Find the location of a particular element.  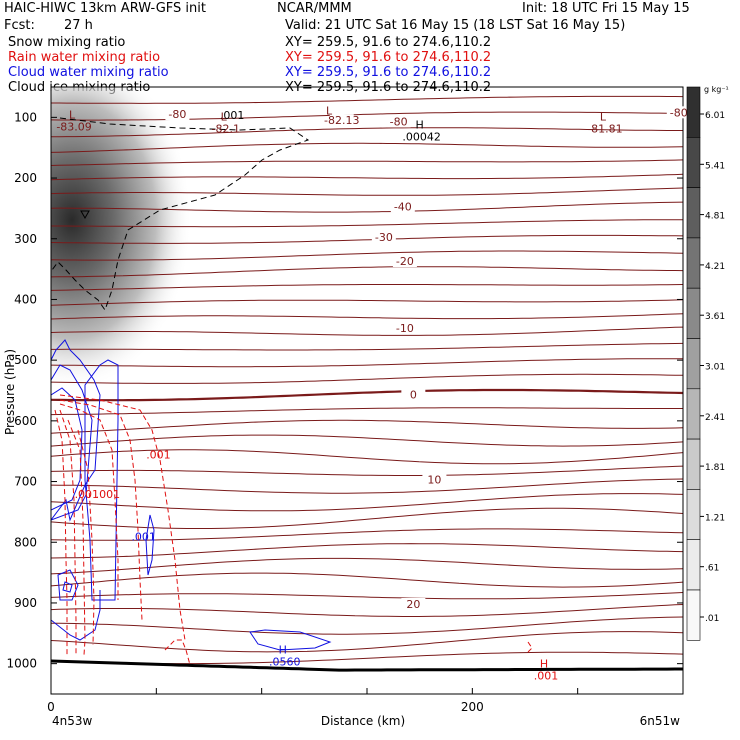

extremum-marker: H is located at coordinates (544, 663).